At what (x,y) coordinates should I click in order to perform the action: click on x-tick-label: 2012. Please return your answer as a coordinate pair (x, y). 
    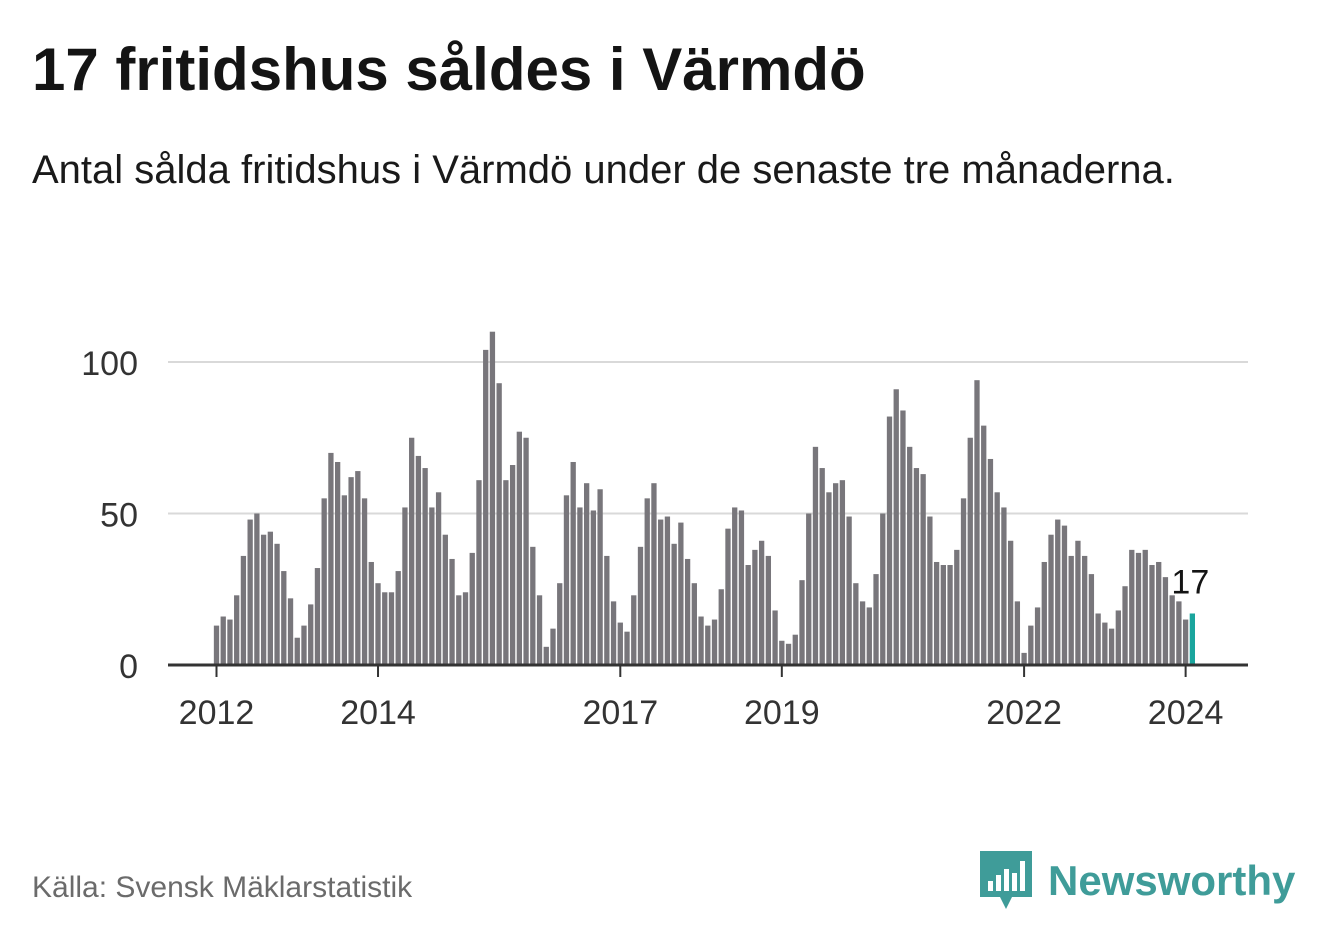
    Looking at the image, I should click on (217, 713).